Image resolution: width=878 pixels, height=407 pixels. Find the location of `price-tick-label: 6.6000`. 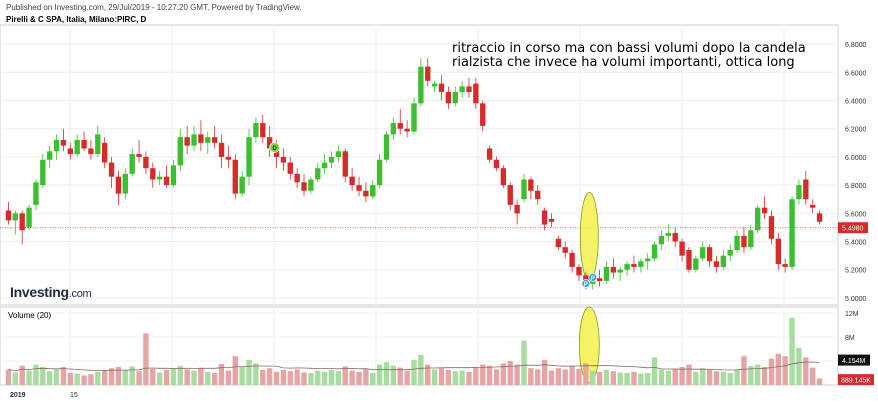

price-tick-label: 6.6000 is located at coordinates (856, 73).